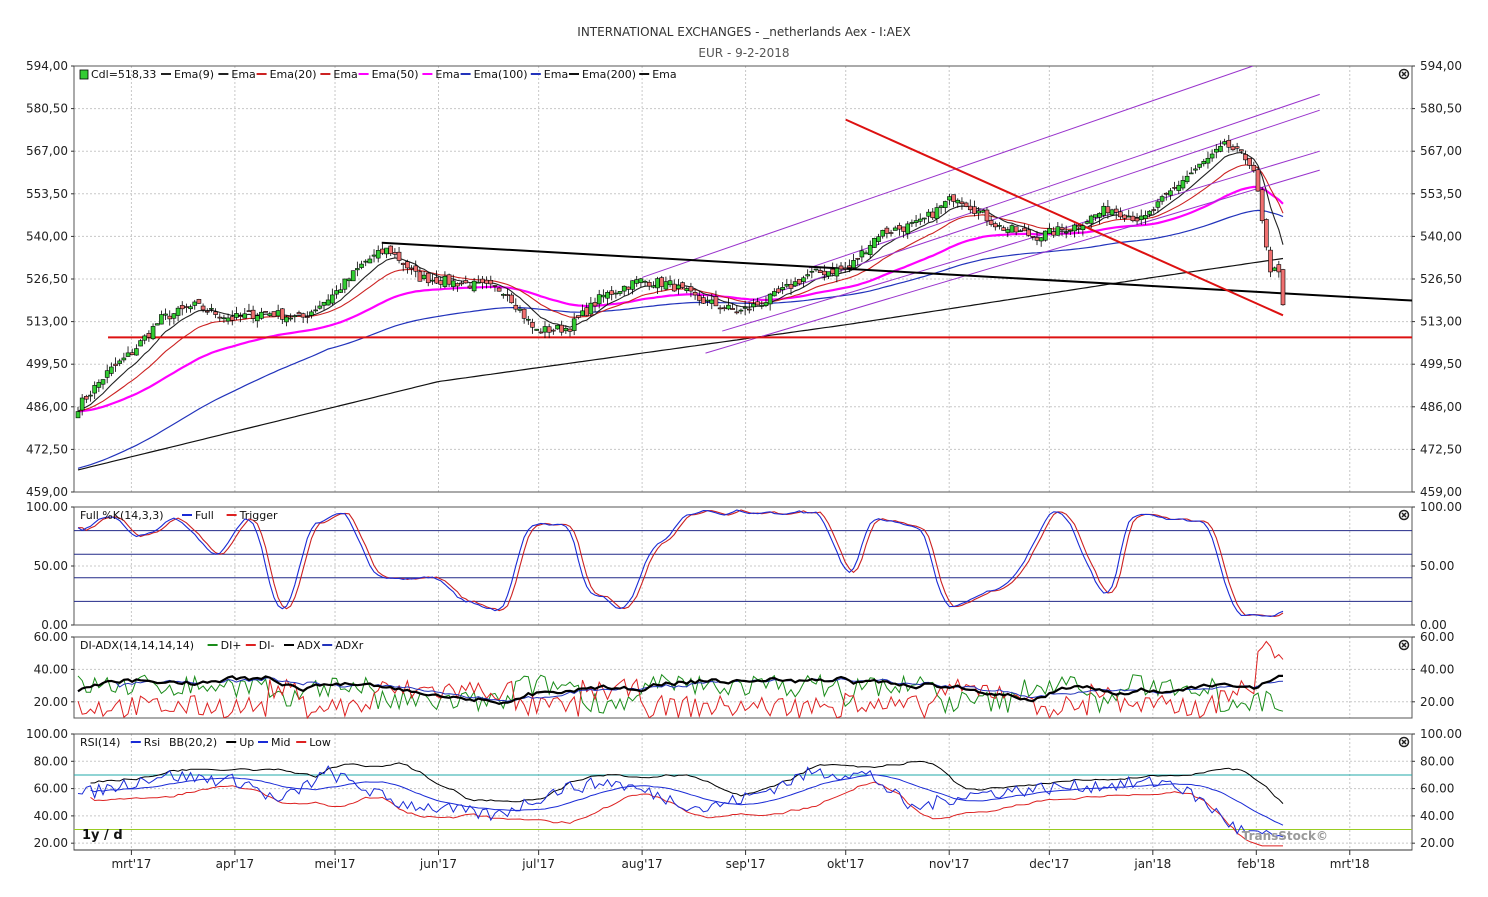  Describe the element at coordinates (131, 864) in the screenshot. I see `x-tick-label: mrt'17` at that location.